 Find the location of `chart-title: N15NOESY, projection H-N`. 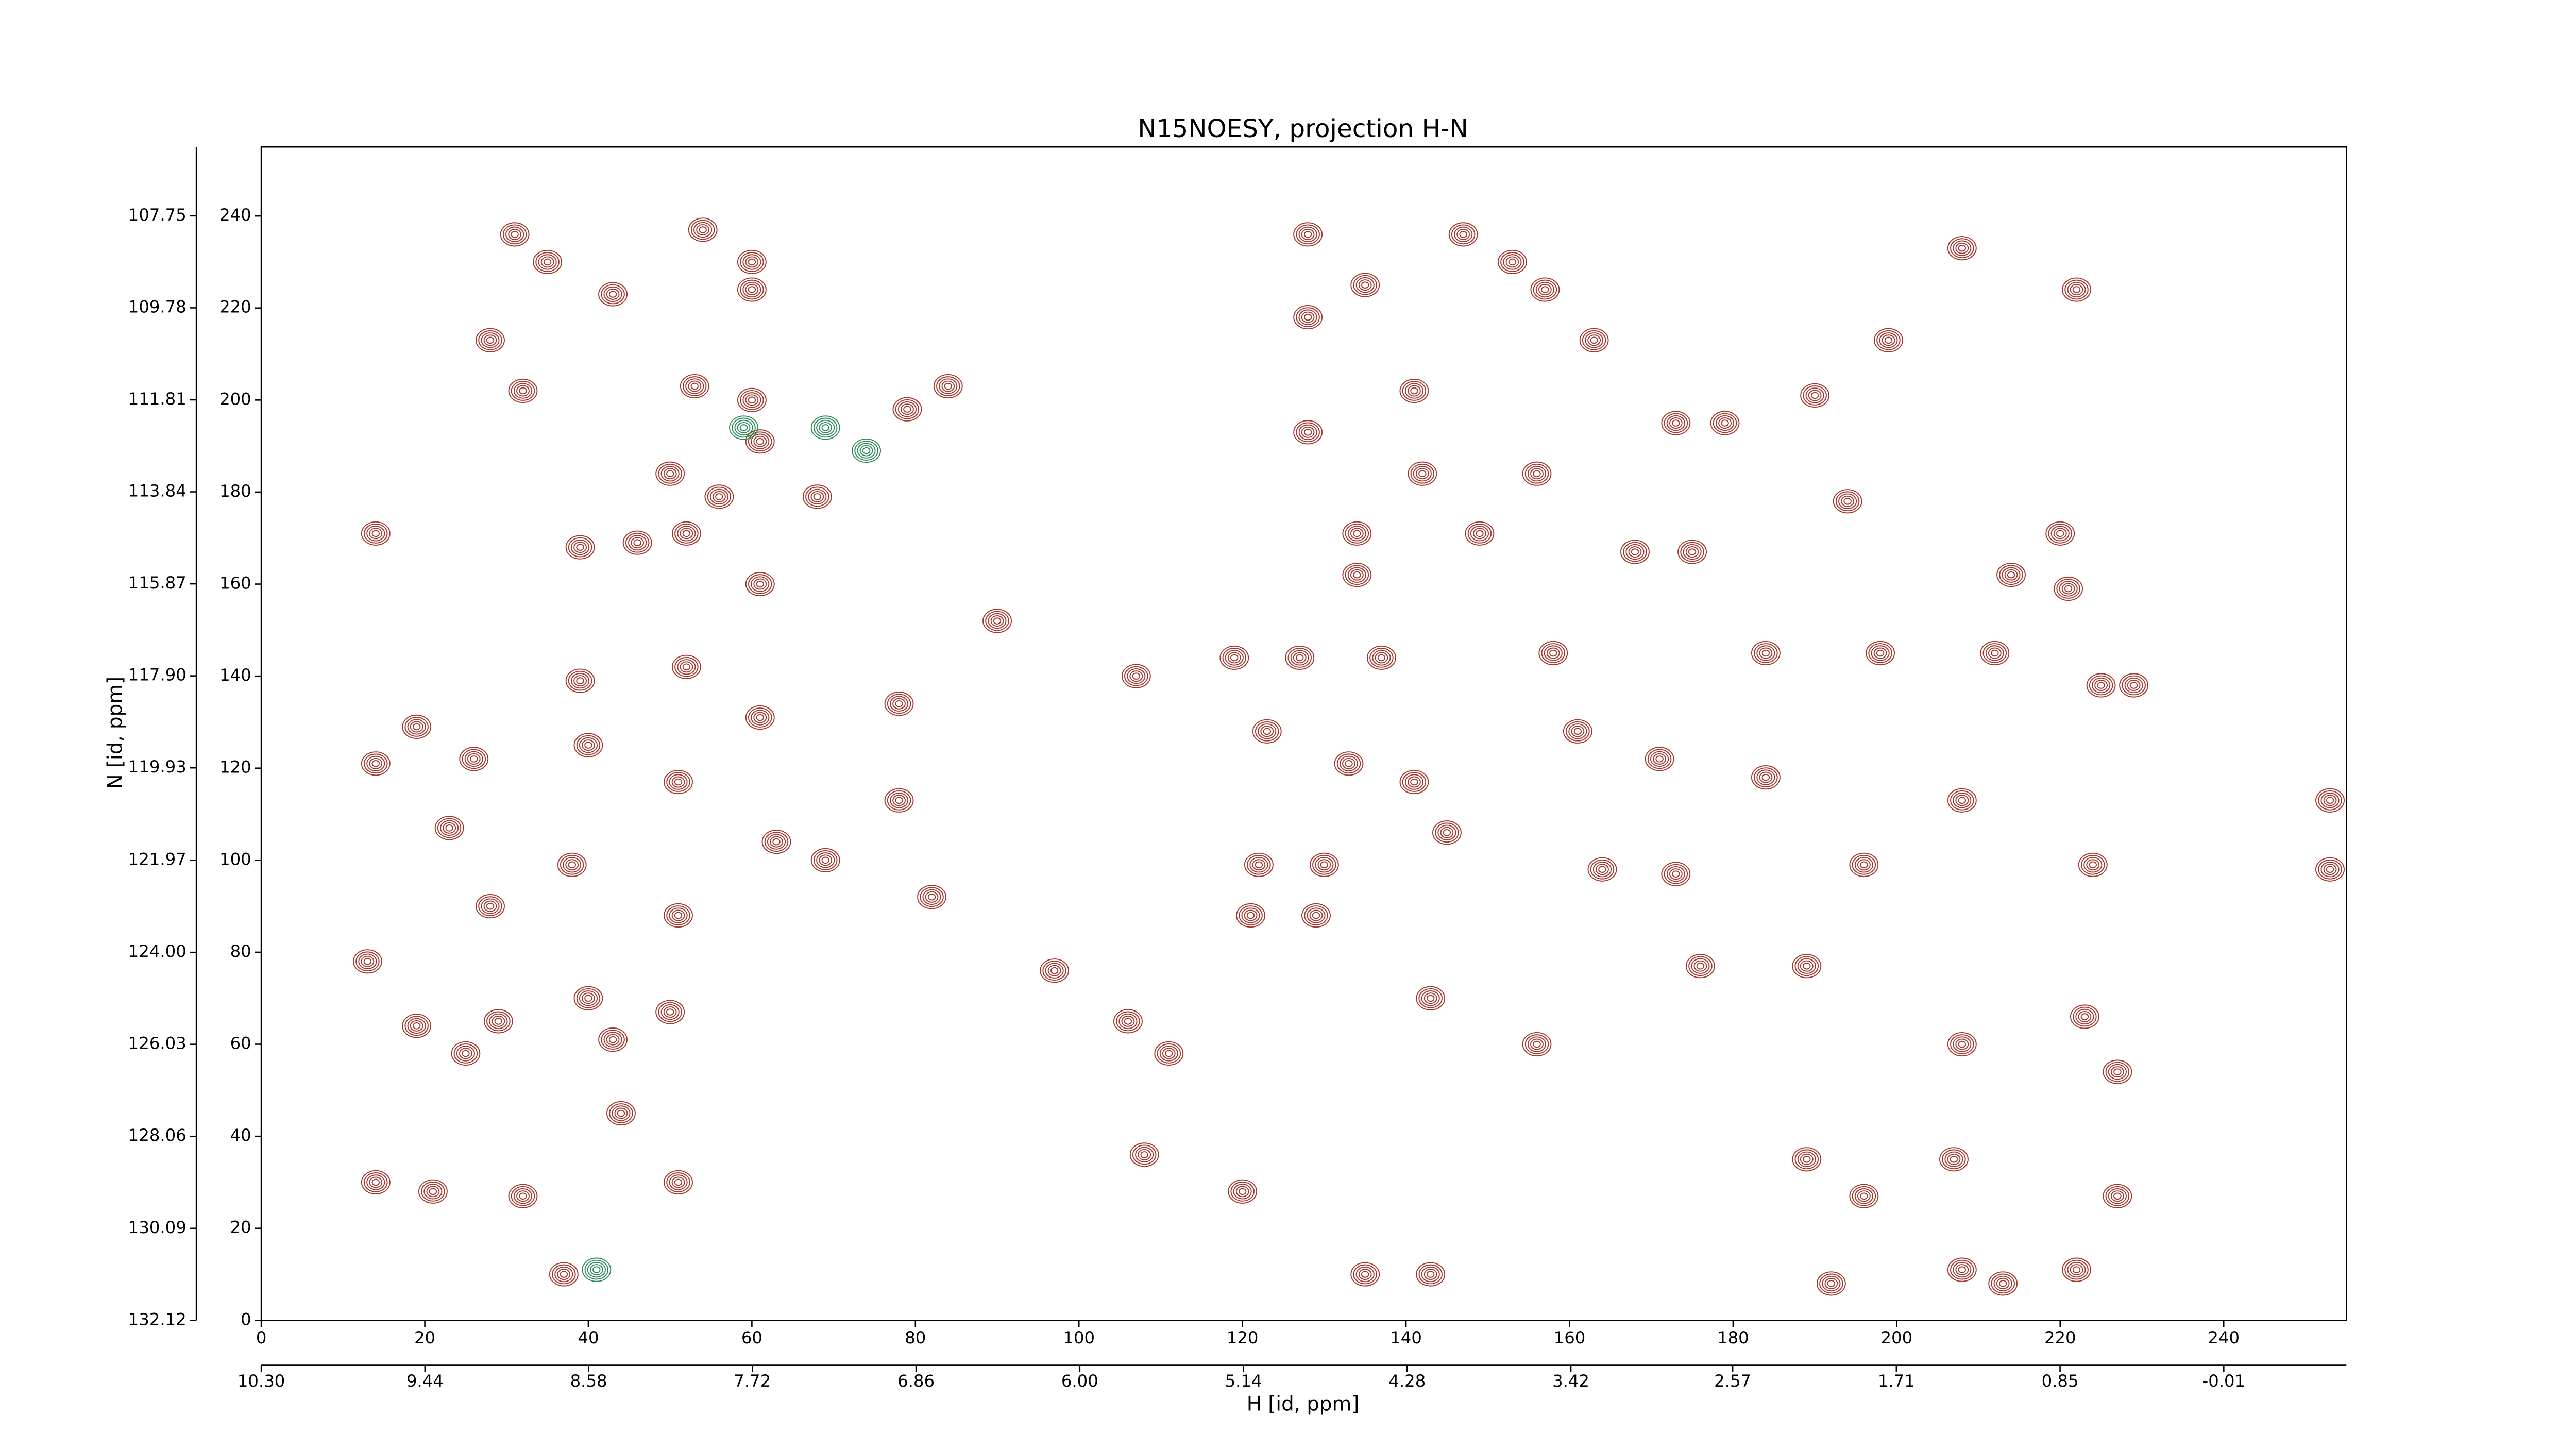

chart-title: N15NOESY, projection H-N is located at coordinates (1303, 128).